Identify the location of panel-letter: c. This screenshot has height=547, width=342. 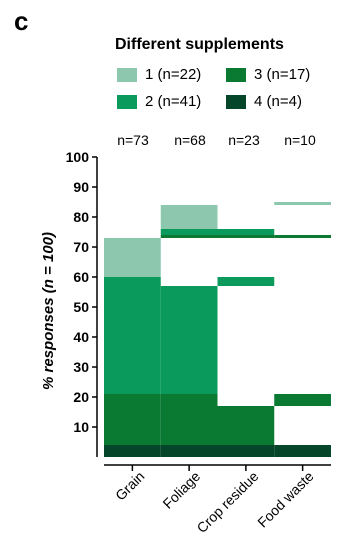
(21, 21).